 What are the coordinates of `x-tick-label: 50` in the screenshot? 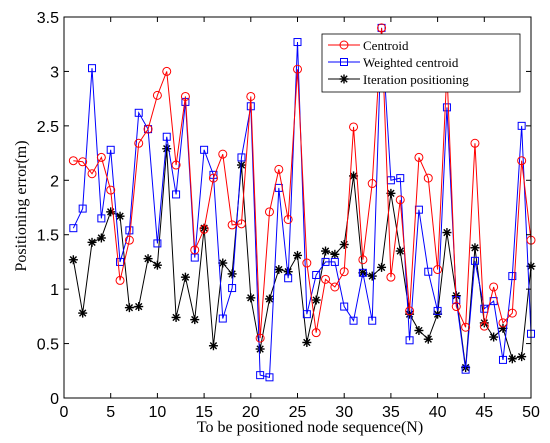 It's located at (531, 412).